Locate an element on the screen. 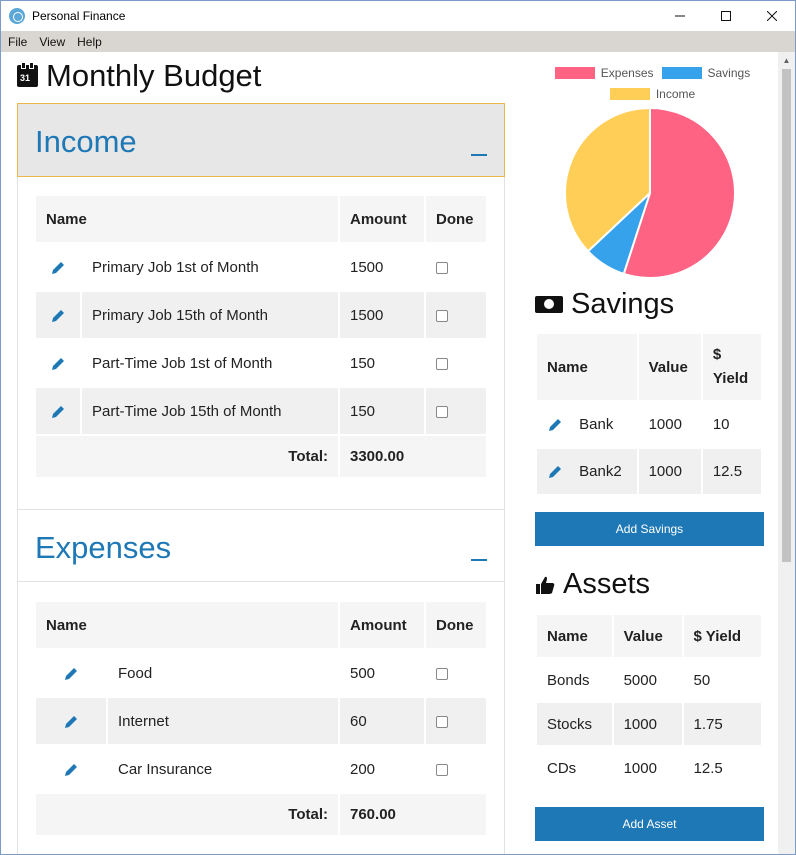  table-row: Bank 1000 10 is located at coordinates (649, 424).